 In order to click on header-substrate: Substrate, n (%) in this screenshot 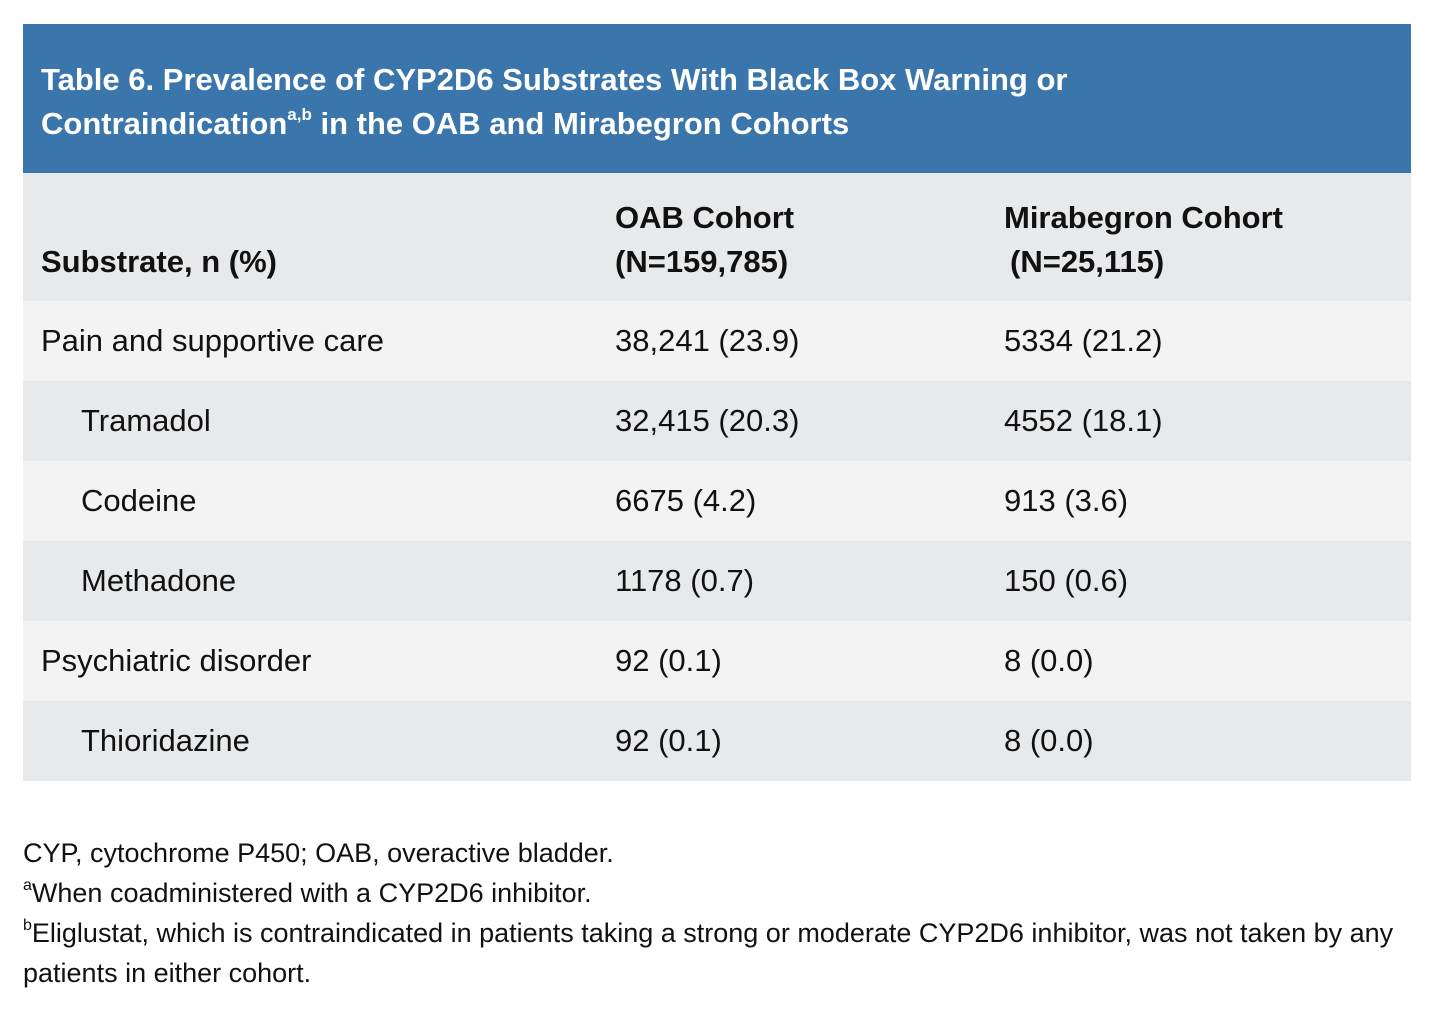, I will do `click(159, 261)`.